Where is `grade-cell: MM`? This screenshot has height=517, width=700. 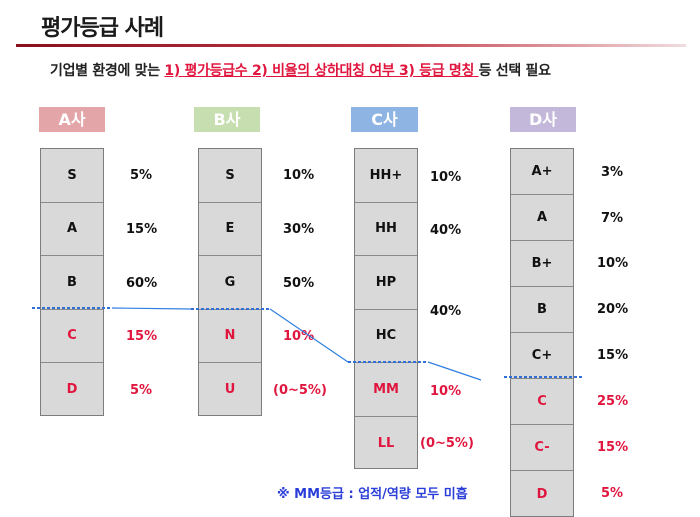
grade-cell: MM is located at coordinates (386, 390).